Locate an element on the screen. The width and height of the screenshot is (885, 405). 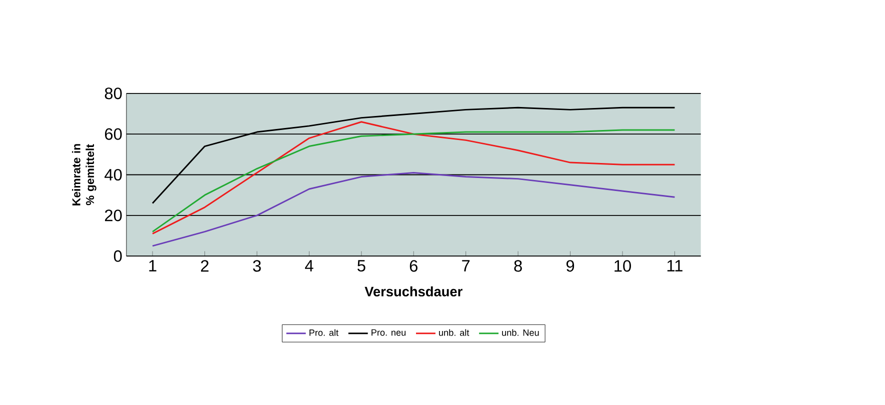
x-tick-label: 11 is located at coordinates (674, 266).